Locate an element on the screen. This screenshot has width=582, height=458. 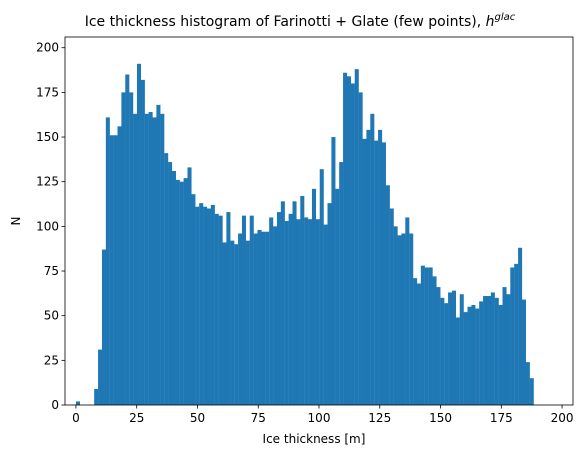
x-tick-label: 0 is located at coordinates (76, 418).